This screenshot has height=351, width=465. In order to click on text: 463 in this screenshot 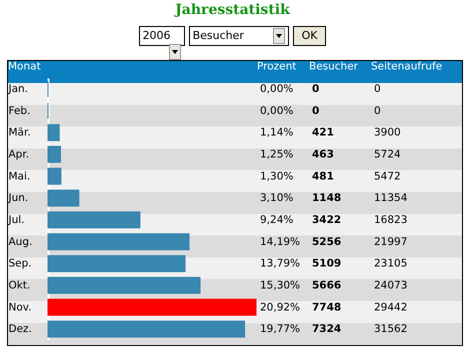, I will do `click(323, 154)`.